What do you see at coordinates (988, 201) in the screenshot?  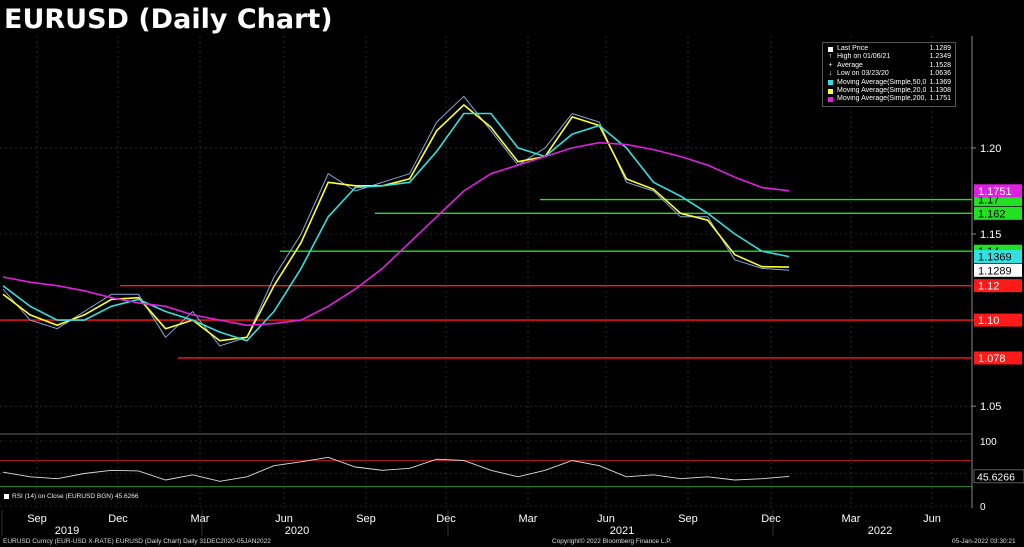 I see `price-tag-label: 1.17` at bounding box center [988, 201].